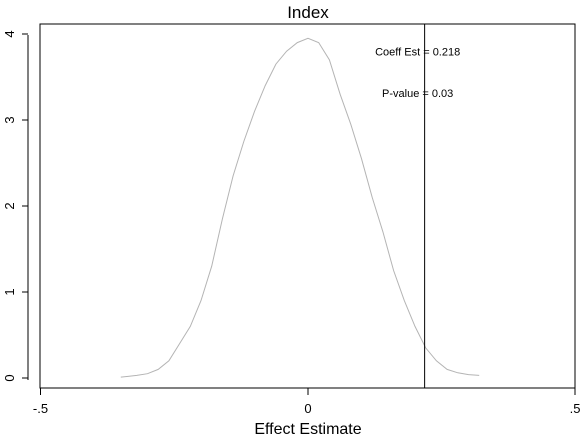 The image size is (582, 439). I want to click on y-ticks: 0 1 2 3 4, so click(15, 206).